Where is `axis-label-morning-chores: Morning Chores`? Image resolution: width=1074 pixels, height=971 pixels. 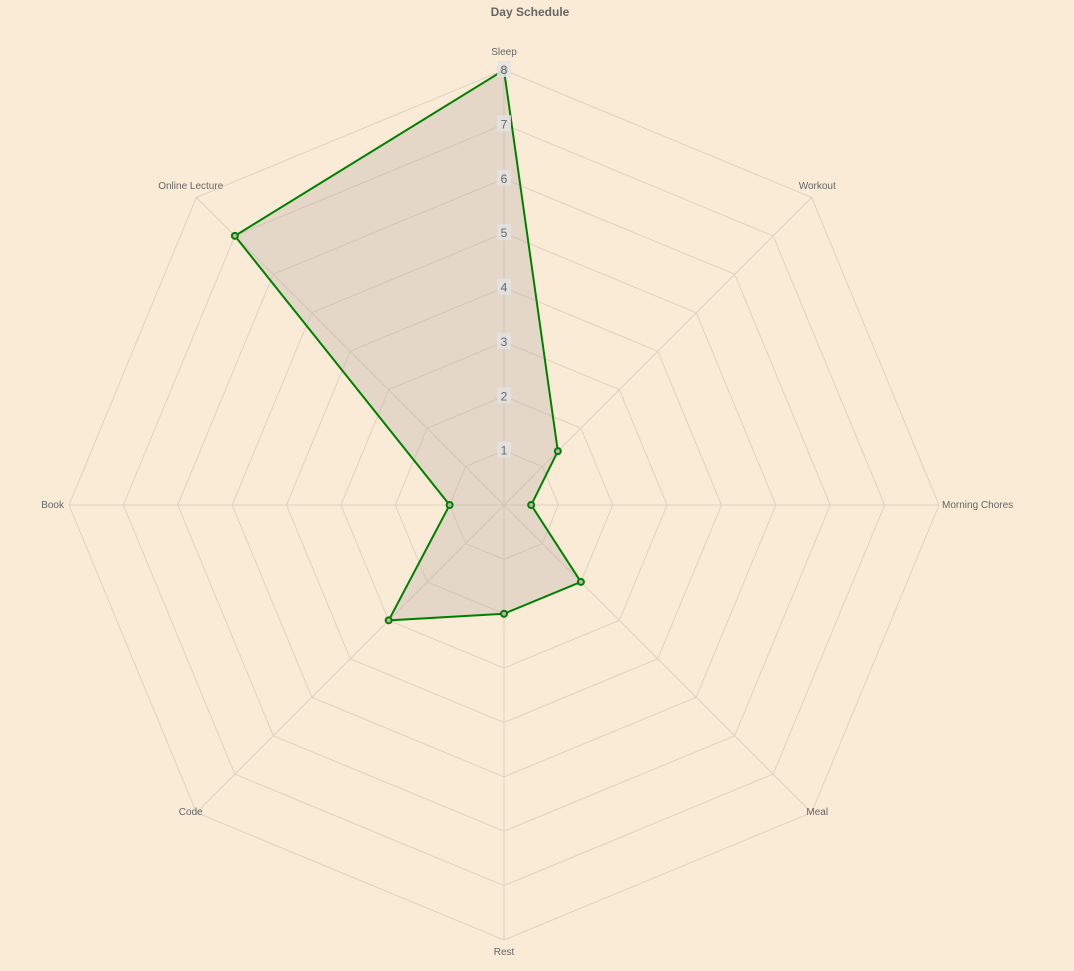
axis-label-morning-chores: Morning Chores is located at coordinates (977, 505).